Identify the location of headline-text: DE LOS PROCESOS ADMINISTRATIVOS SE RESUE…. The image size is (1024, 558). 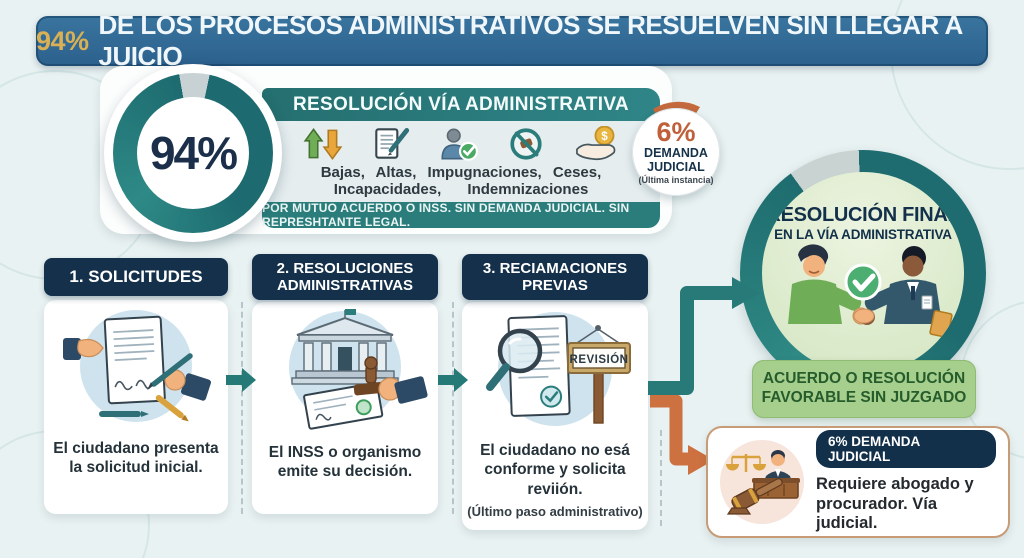
(530, 40).